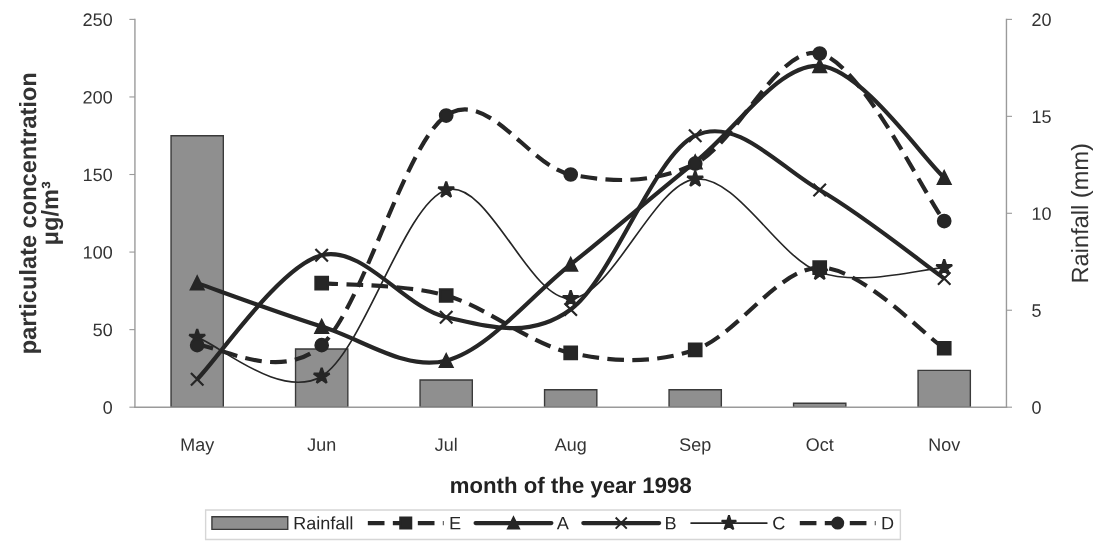 The image size is (1106, 554). I want to click on y-axis-title: particulate concentration μg/m³, so click(41, 213).